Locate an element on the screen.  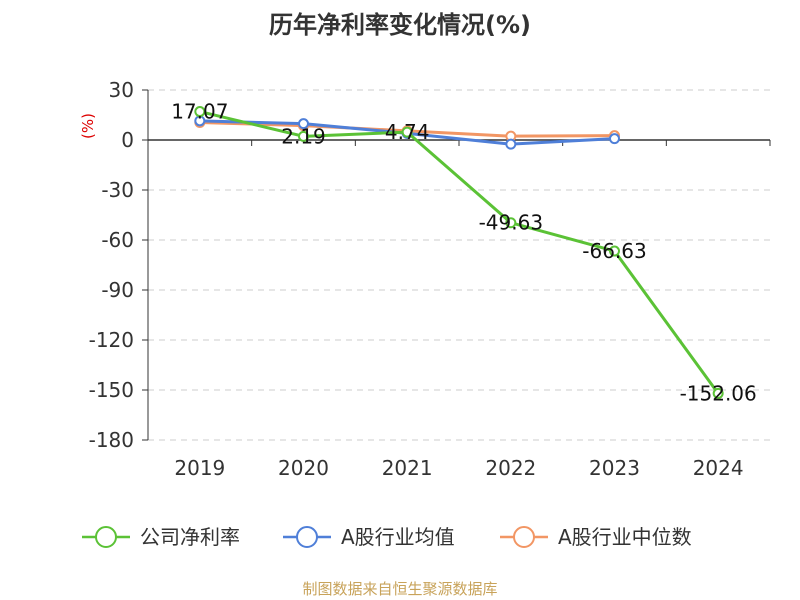
y-tick-label: 30 is located at coordinates (121, 90).